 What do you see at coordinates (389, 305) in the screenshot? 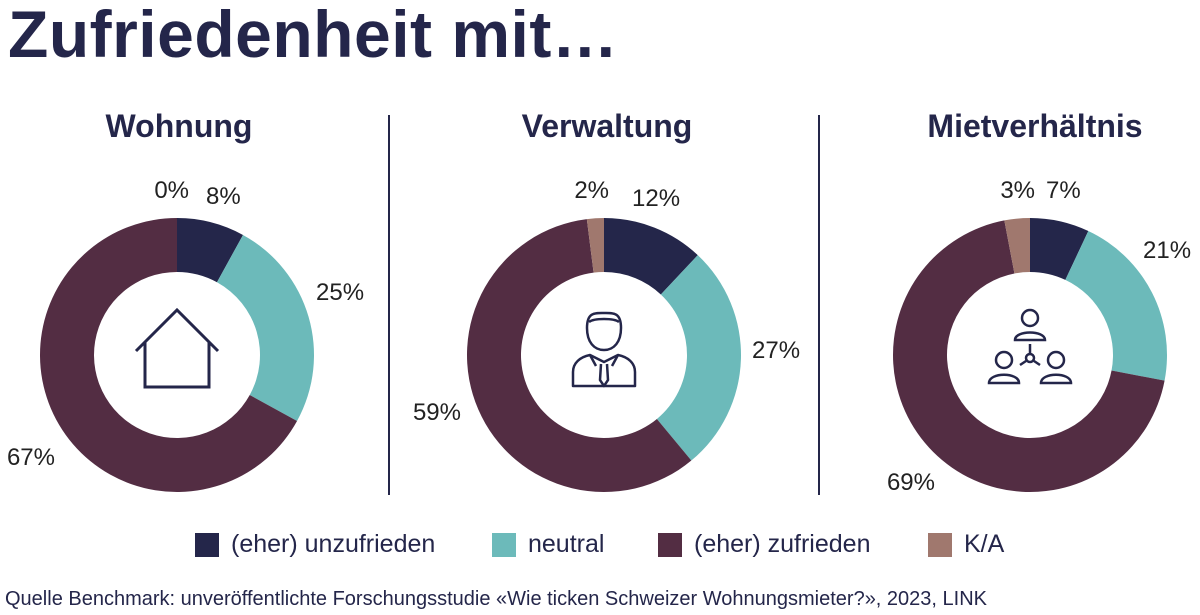
I see `divider-left` at bounding box center [389, 305].